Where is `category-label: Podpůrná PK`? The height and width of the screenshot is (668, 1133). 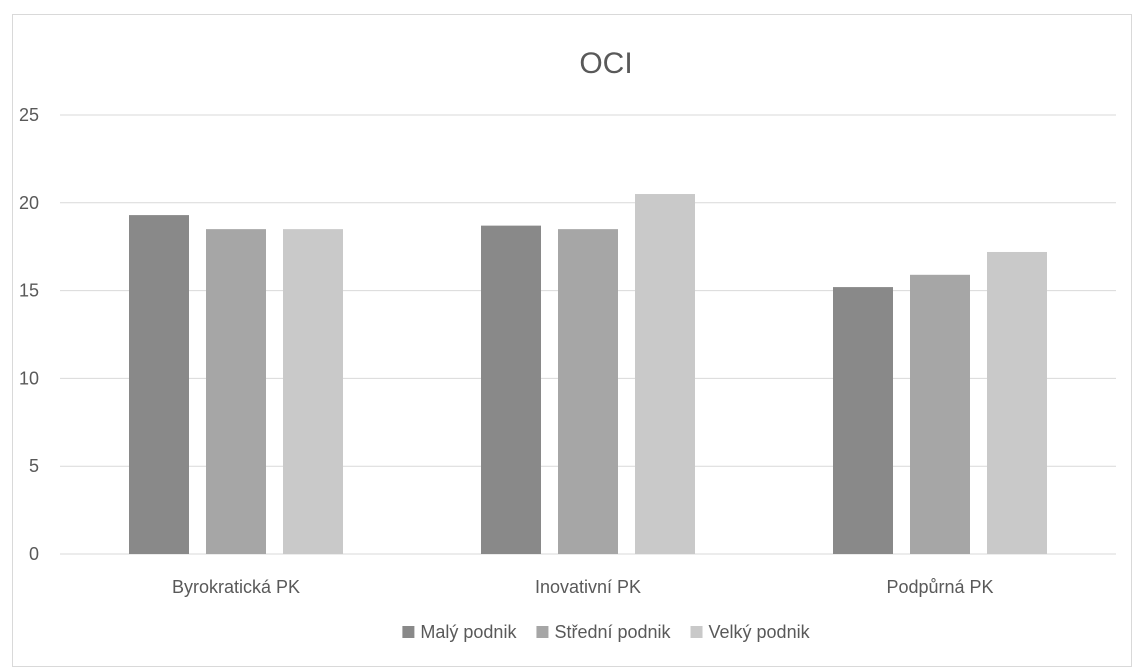 category-label: Podpůrná PK is located at coordinates (939, 587).